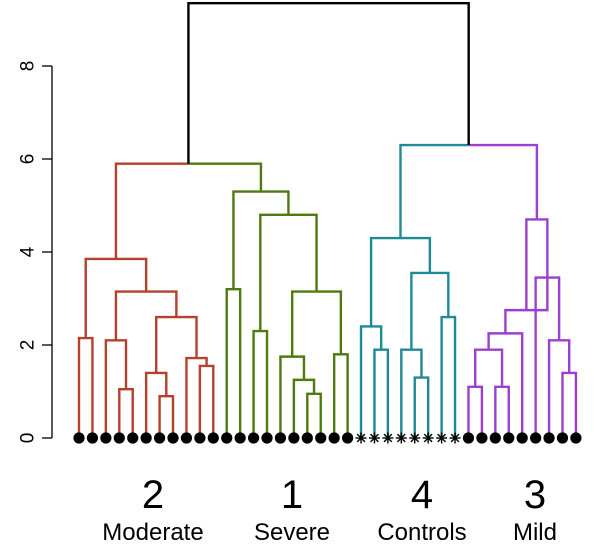 This screenshot has height=545, width=594. I want to click on y-tick-label: 8, so click(28, 66).